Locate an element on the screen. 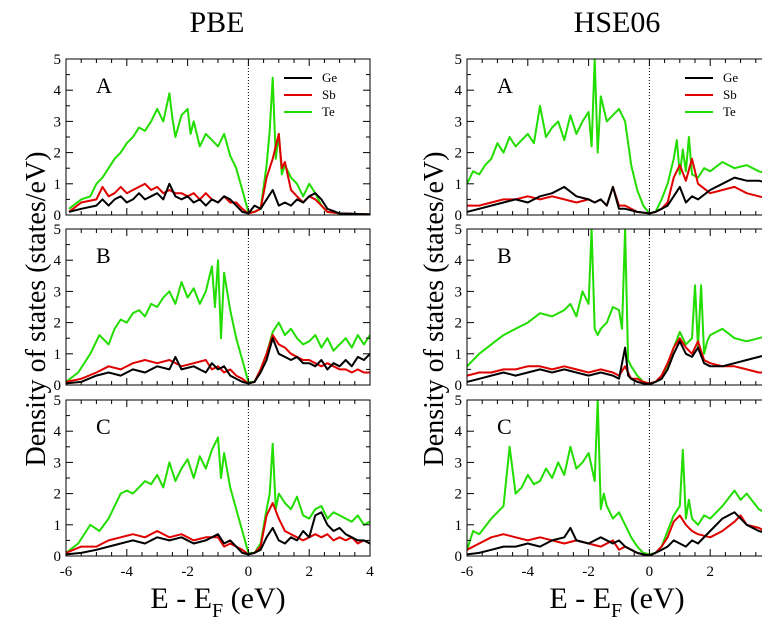  panel-pbe-a: 0 1 2 3 4 5 A Ge Sb Te is located at coordinates (212, 138).